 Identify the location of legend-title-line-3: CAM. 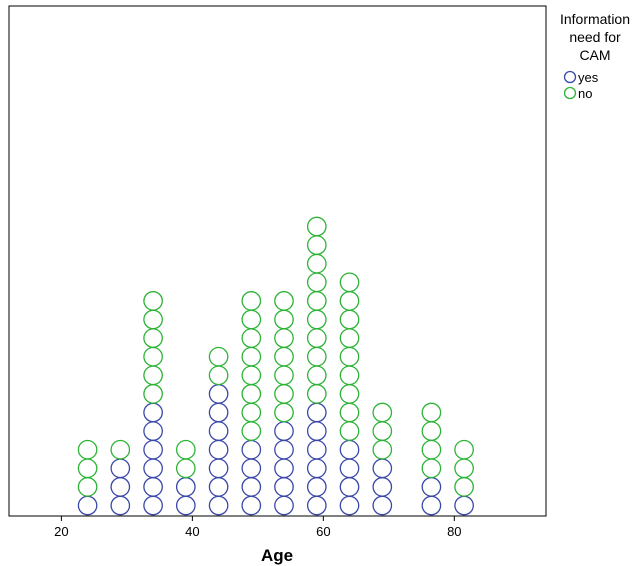
(594, 55).